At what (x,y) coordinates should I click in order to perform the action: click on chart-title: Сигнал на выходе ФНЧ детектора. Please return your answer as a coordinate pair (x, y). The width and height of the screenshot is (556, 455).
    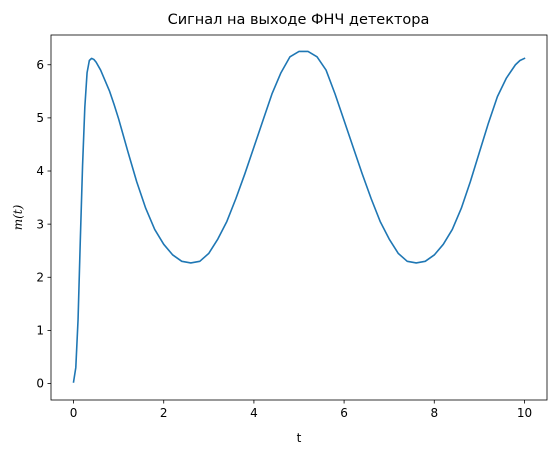
    Looking at the image, I should click on (299, 20).